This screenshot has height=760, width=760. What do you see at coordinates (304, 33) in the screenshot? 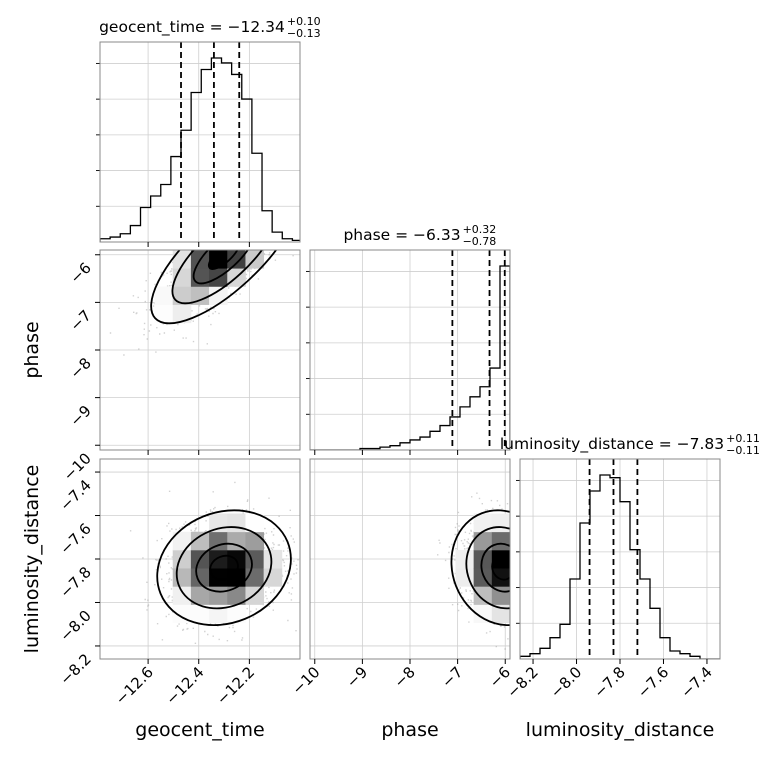
I see `error-minus-label: −0.13` at bounding box center [304, 33].